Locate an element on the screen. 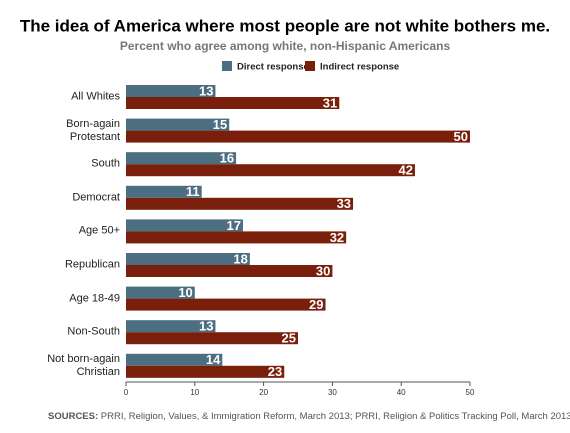  bar-value-label: 42 is located at coordinates (405, 170).